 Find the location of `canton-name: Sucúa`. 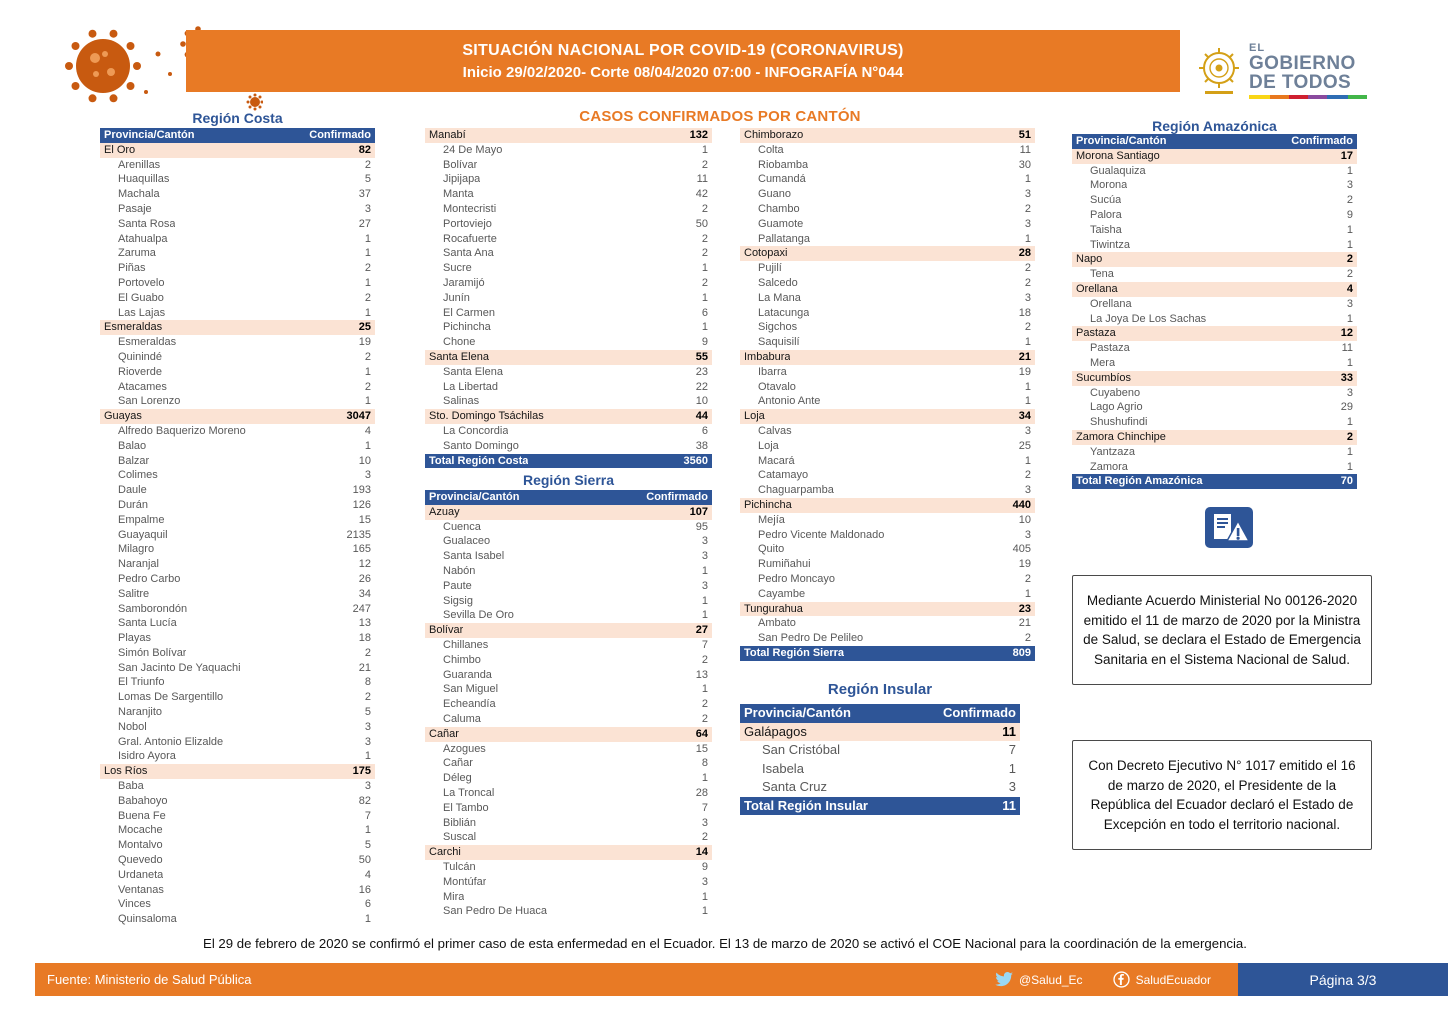

canton-name: Sucúa is located at coordinates (1106, 200).